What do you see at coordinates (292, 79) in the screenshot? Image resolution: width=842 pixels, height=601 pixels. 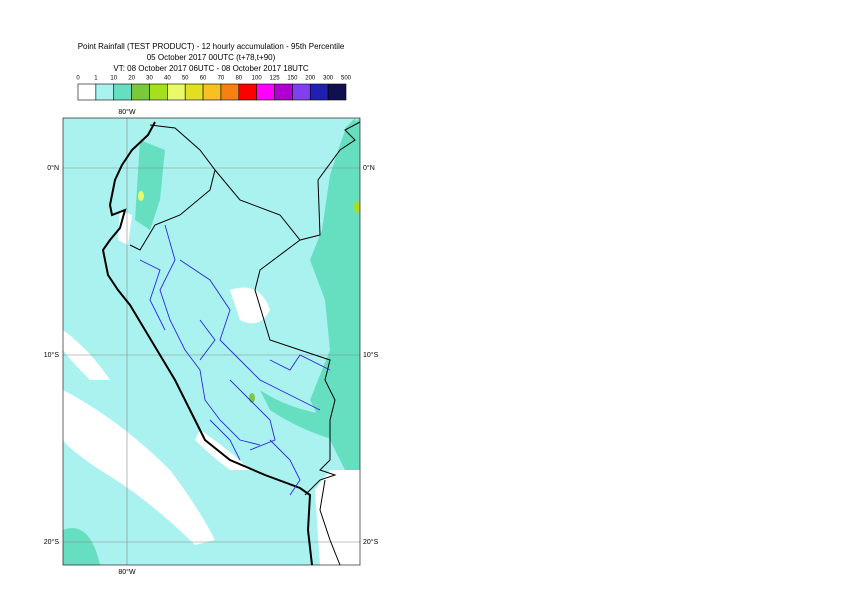 I see `legend-label: 150` at bounding box center [292, 79].